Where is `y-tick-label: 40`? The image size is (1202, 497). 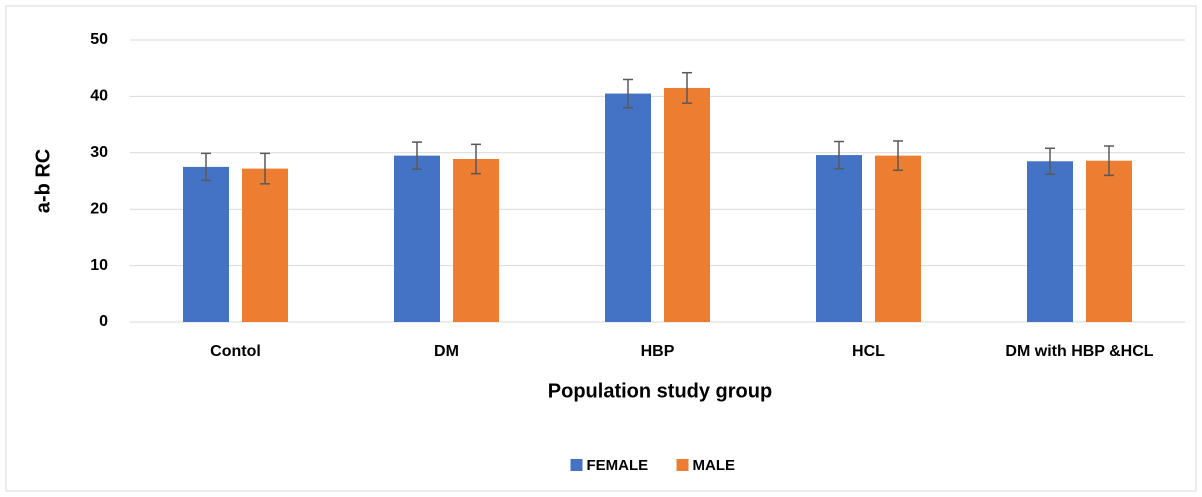 y-tick-label: 40 is located at coordinates (99, 96).